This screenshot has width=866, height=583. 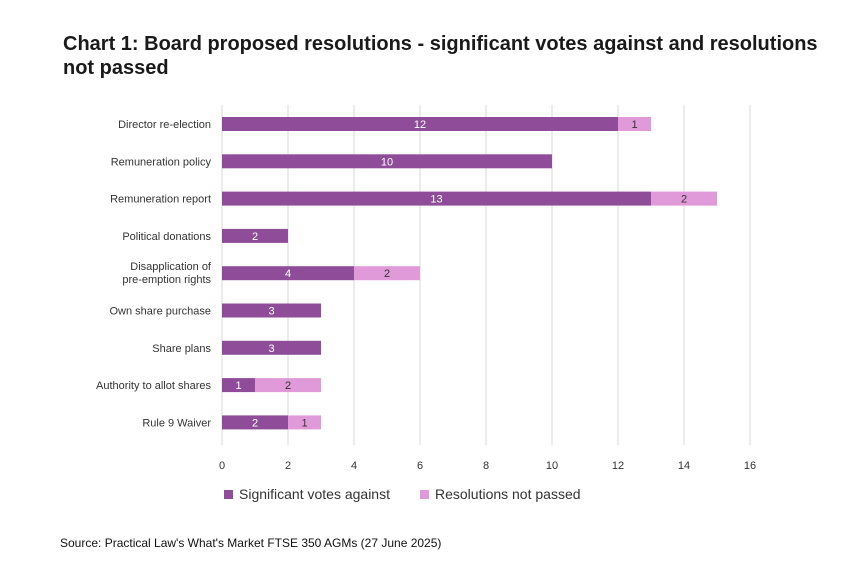 I want to click on legend-label-not-passed: Resolutions not passed, so click(x=507, y=494).